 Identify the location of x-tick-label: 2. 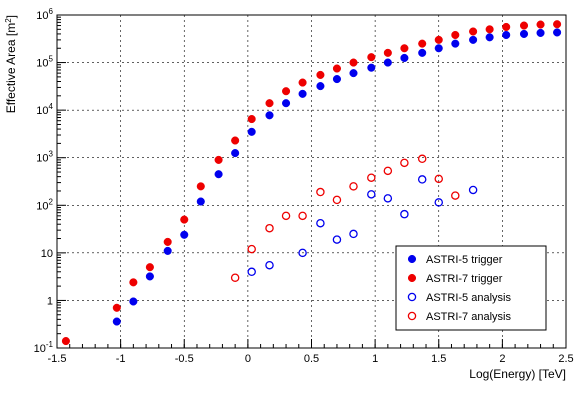
(502, 359).